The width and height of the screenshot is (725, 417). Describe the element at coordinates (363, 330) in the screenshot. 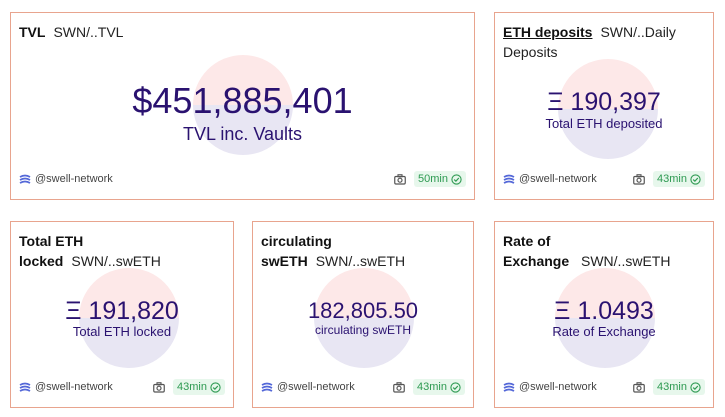

I see `counter-label: circulating swETH` at that location.